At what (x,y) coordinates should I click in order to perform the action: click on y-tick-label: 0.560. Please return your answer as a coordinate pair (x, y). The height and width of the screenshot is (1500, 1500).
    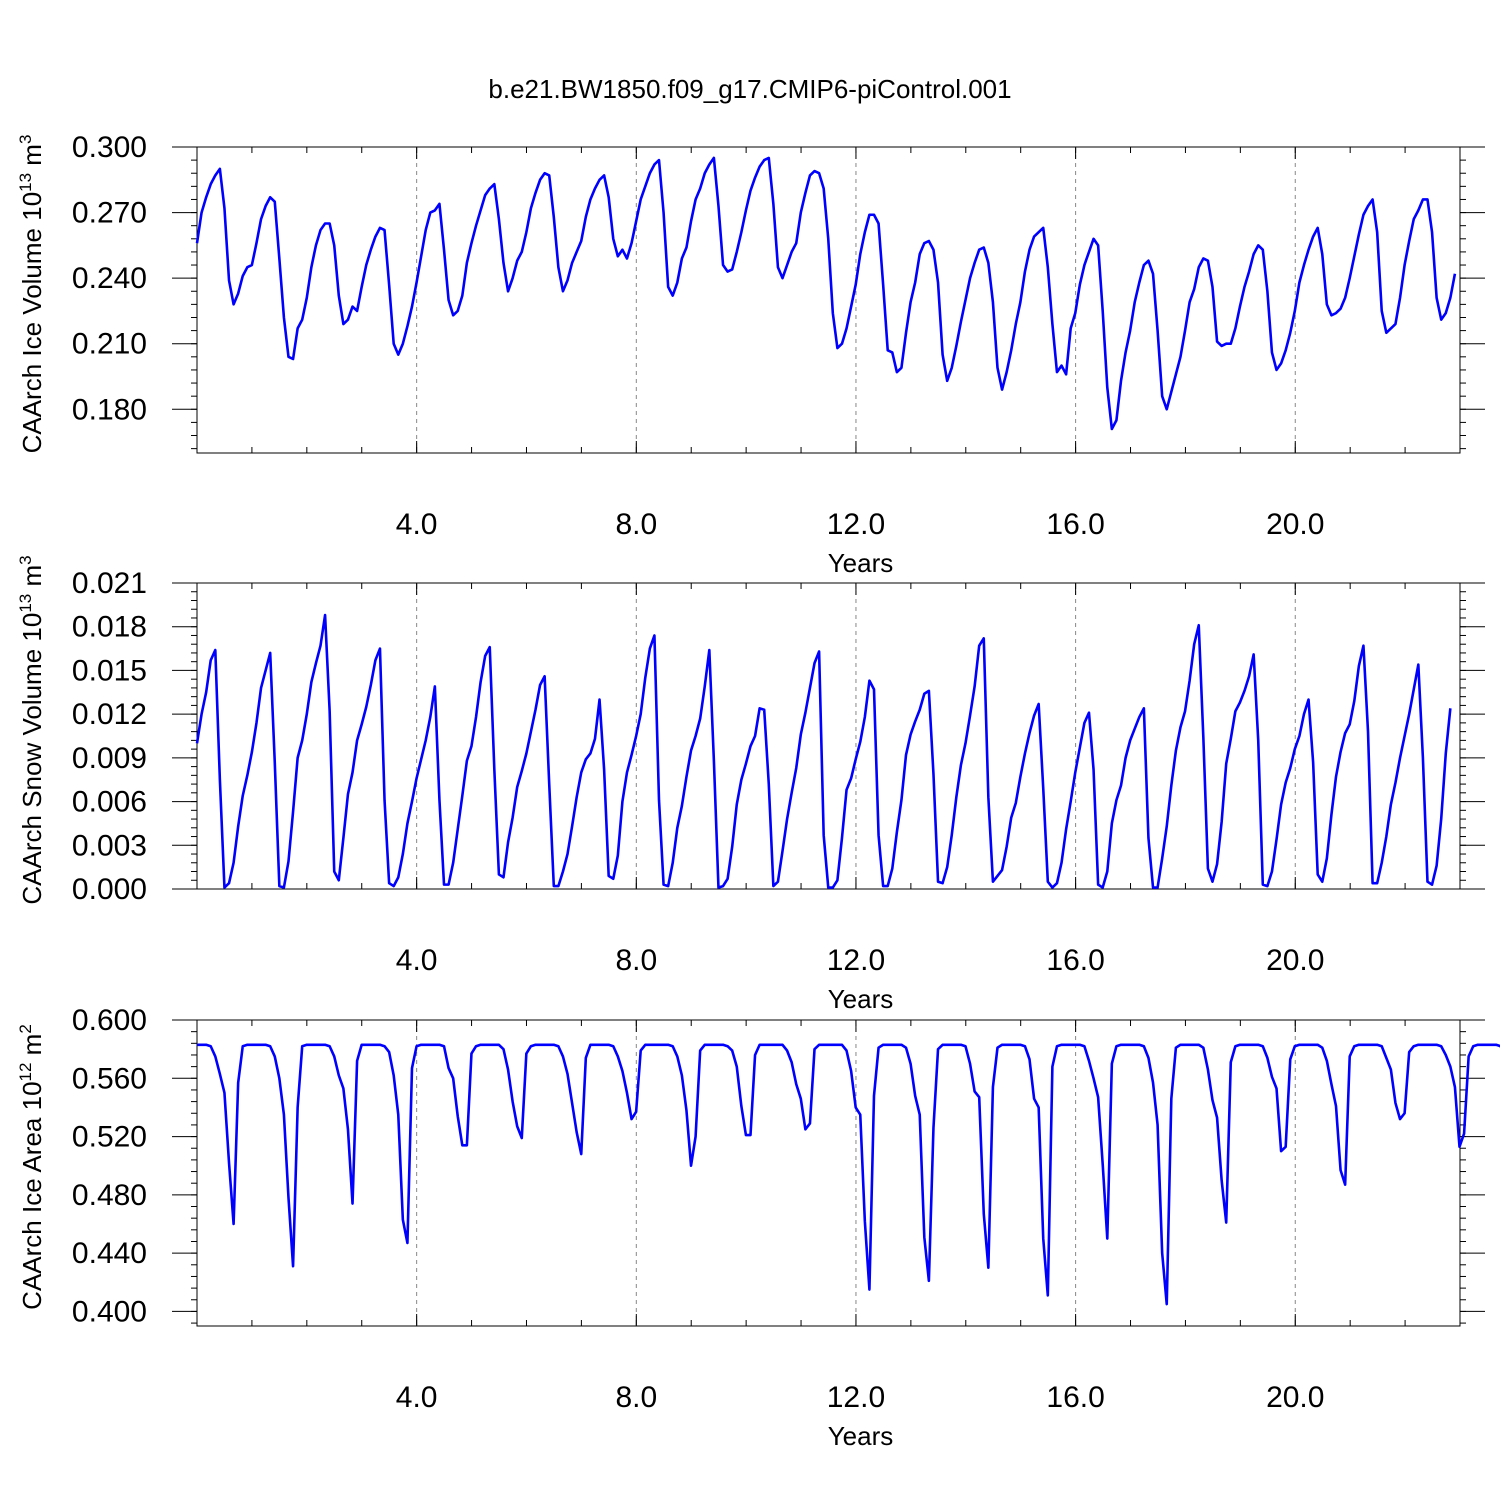
    Looking at the image, I should click on (109, 1078).